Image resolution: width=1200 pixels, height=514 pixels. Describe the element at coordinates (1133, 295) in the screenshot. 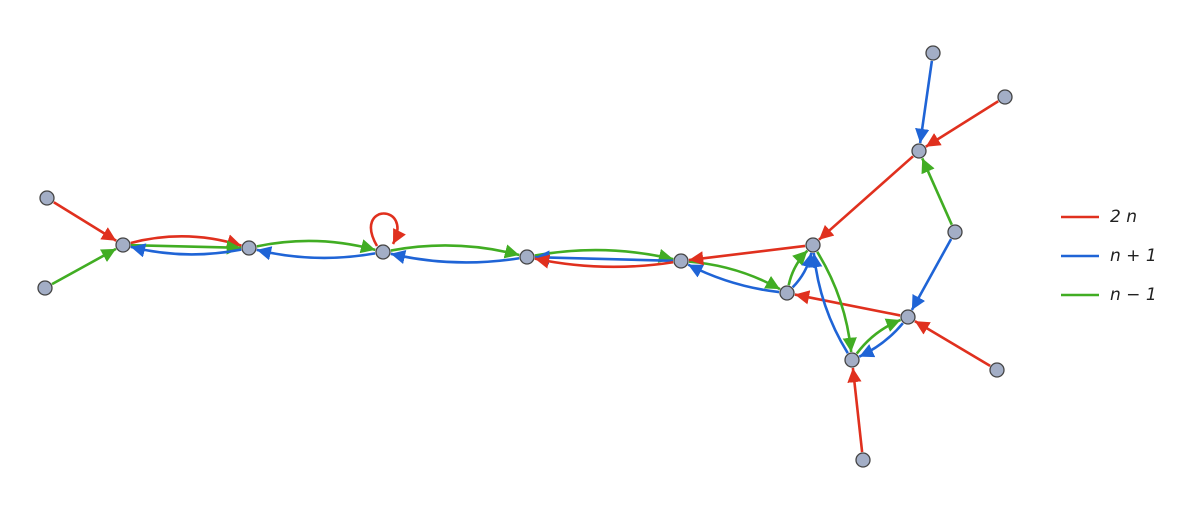

I see `legend-label: n − 1` at that location.